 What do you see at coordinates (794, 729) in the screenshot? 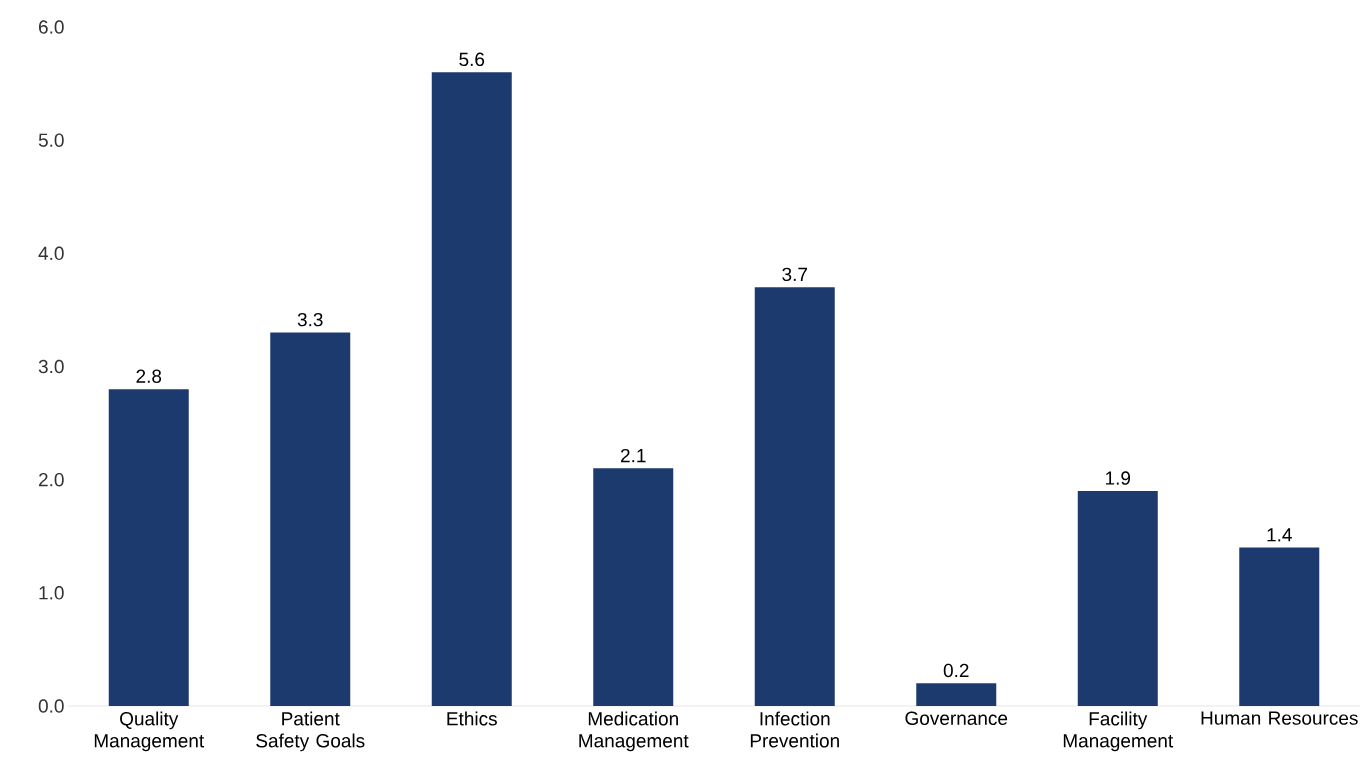
I see `x-tick-label: Infection Prevention` at bounding box center [794, 729].